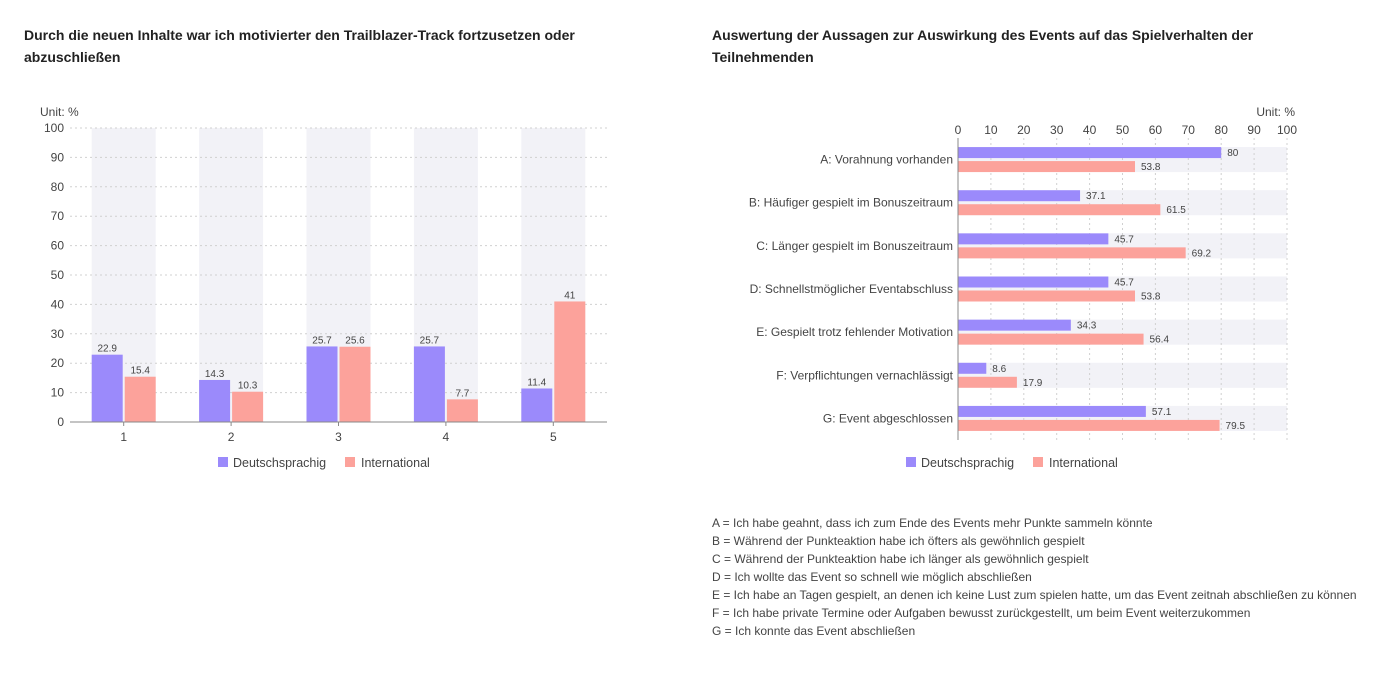 Image resolution: width=1384 pixels, height=682 pixels. What do you see at coordinates (851, 203) in the screenshot?
I see `y-tick-label: B: Häufiger gespielt im Bonuszeitraum` at bounding box center [851, 203].